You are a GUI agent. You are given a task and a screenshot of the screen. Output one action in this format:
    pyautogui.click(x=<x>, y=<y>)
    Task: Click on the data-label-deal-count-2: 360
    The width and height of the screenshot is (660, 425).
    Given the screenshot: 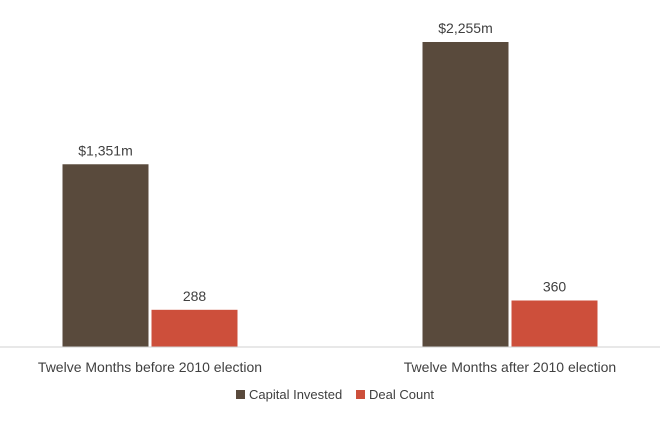 What is the action you would take?
    pyautogui.click(x=555, y=287)
    